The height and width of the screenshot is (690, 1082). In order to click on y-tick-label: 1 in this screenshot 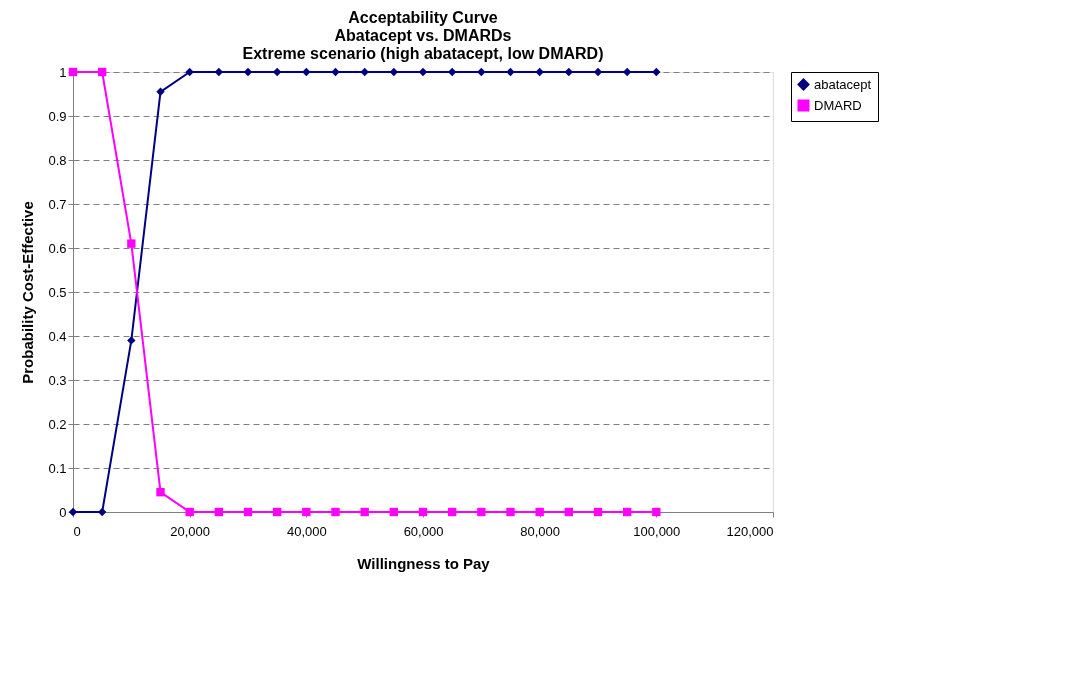, I will do `click(63, 72)`.